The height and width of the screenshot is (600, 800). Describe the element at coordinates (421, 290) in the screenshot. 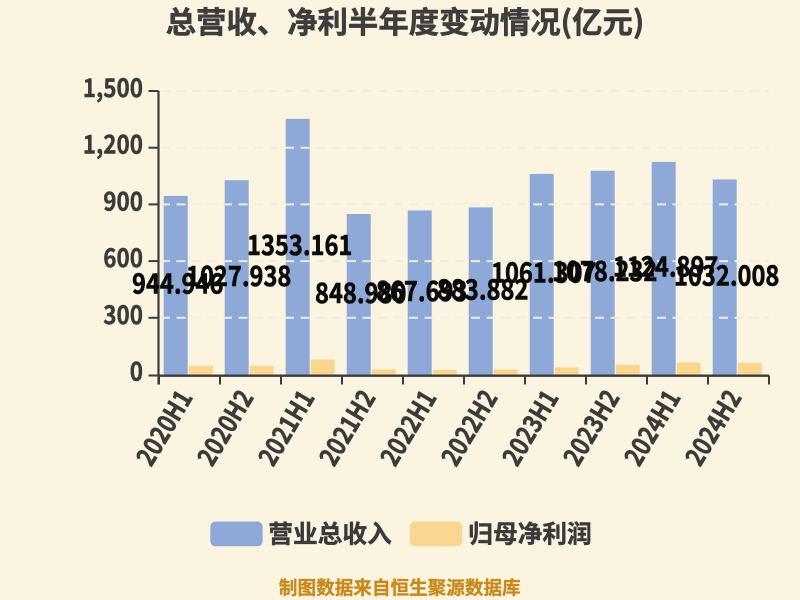

I see `svg-text: 867.693` at that location.